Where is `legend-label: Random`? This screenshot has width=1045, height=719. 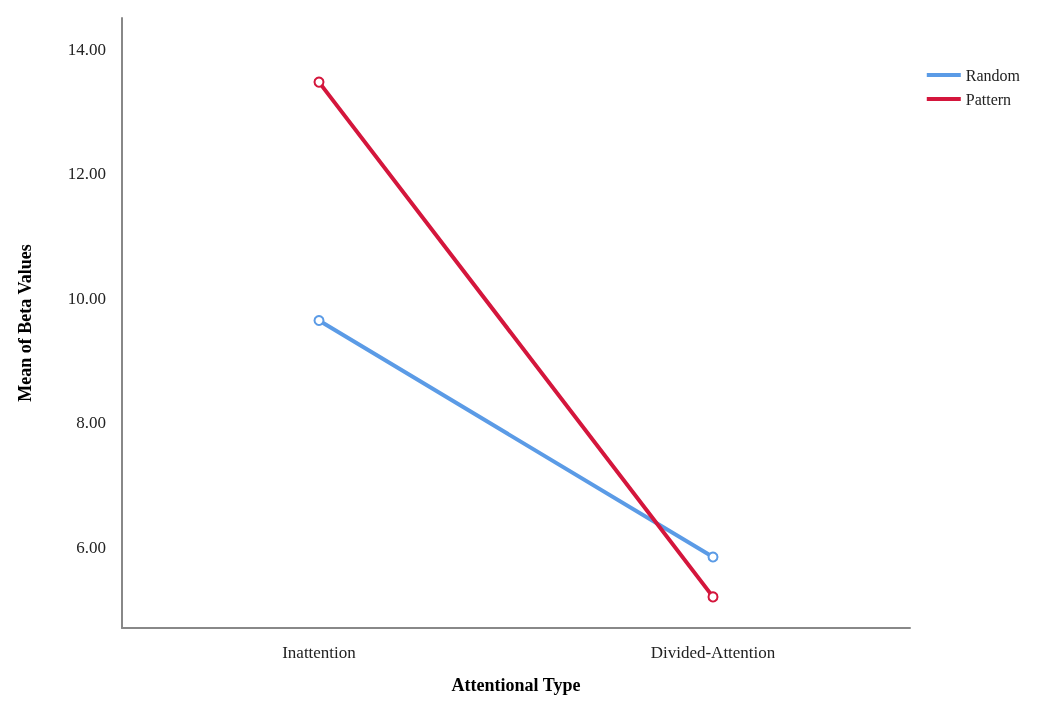 legend-label: Random is located at coordinates (993, 75).